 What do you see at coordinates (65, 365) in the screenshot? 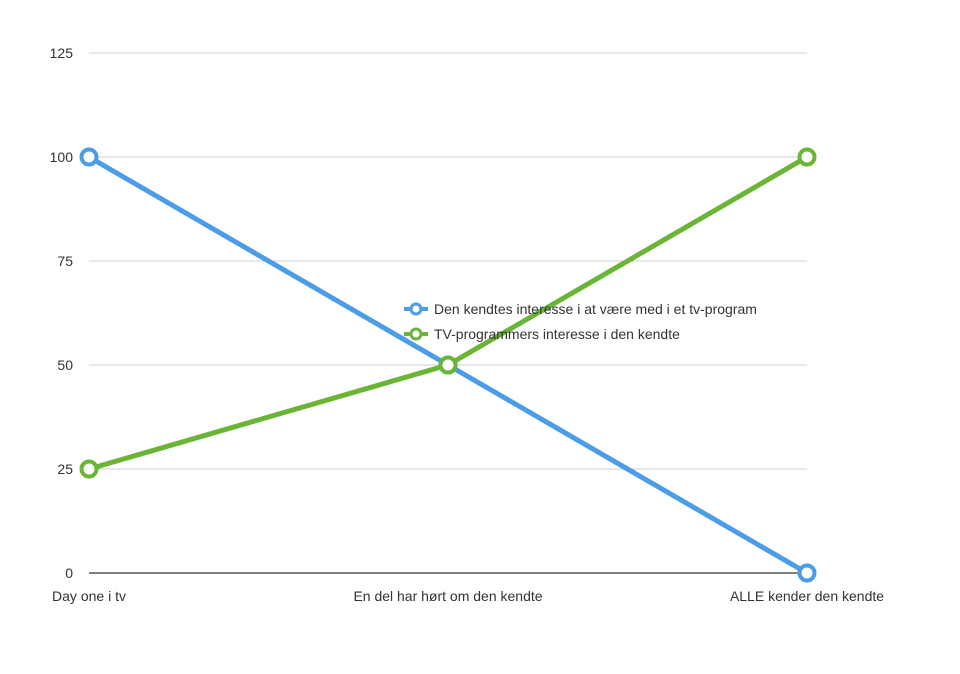
I see `y-tick-label: 50` at bounding box center [65, 365].